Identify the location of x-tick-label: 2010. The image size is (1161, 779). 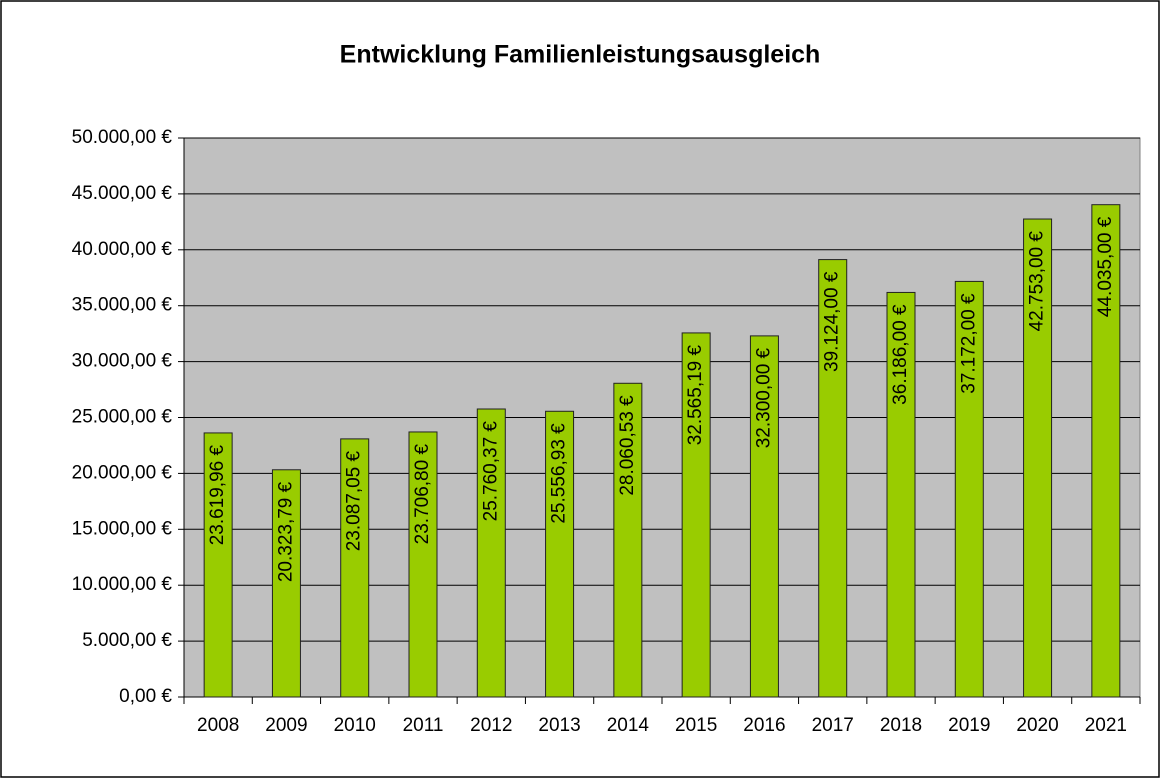
(355, 725).